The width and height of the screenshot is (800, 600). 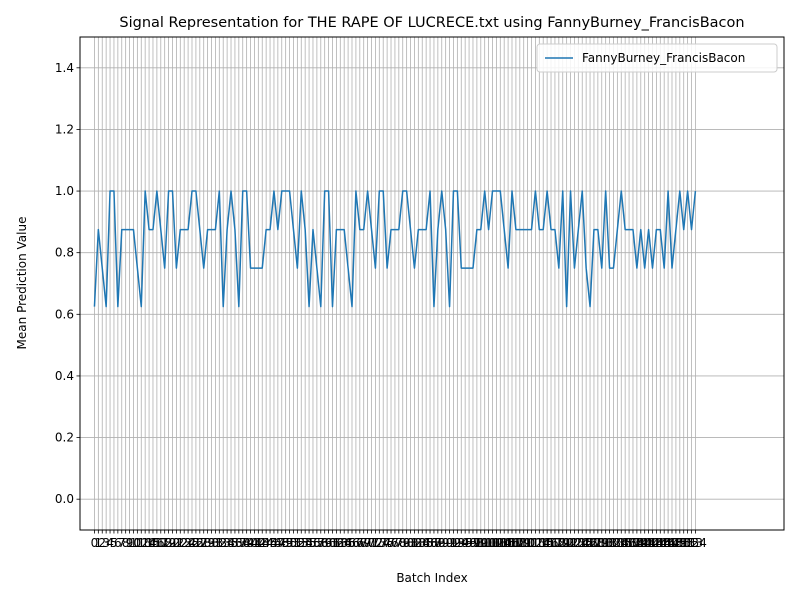 What do you see at coordinates (652, 543) in the screenshot?
I see `x-tick-label: 143` at bounding box center [652, 543].